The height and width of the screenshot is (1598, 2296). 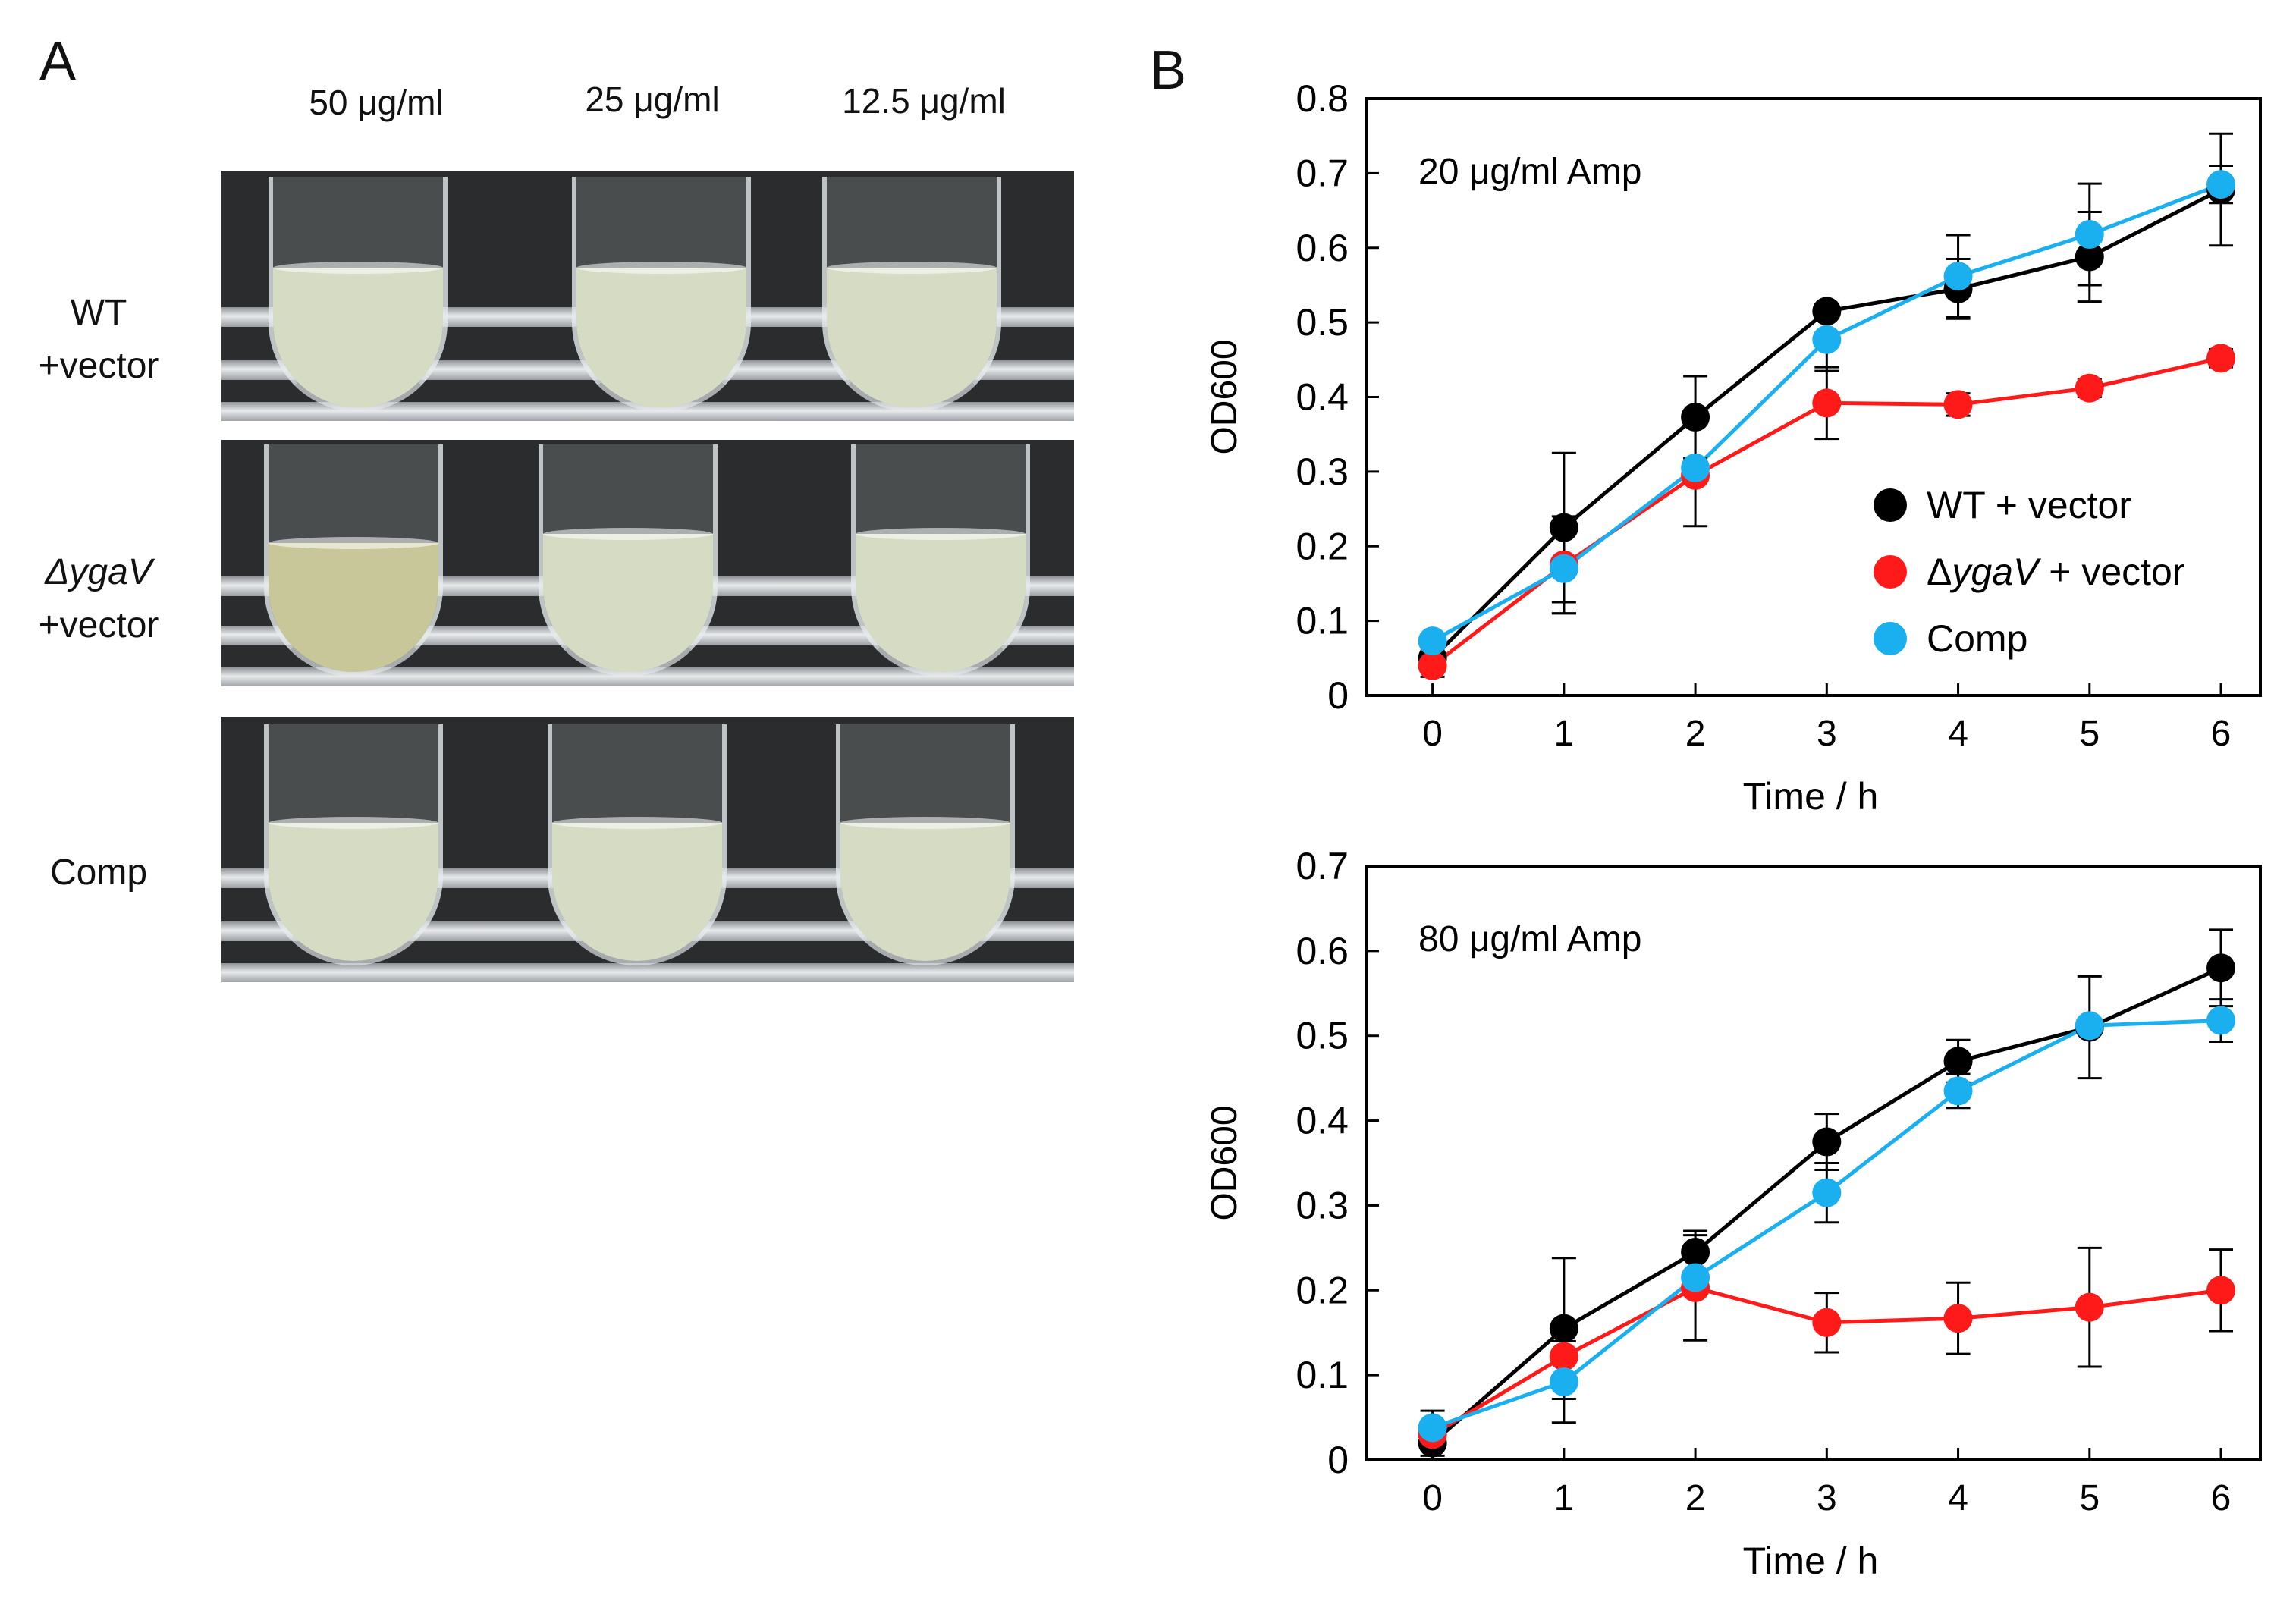 What do you see at coordinates (98, 572) in the screenshot?
I see `row-label-ygav-line1: ΔygaV` at bounding box center [98, 572].